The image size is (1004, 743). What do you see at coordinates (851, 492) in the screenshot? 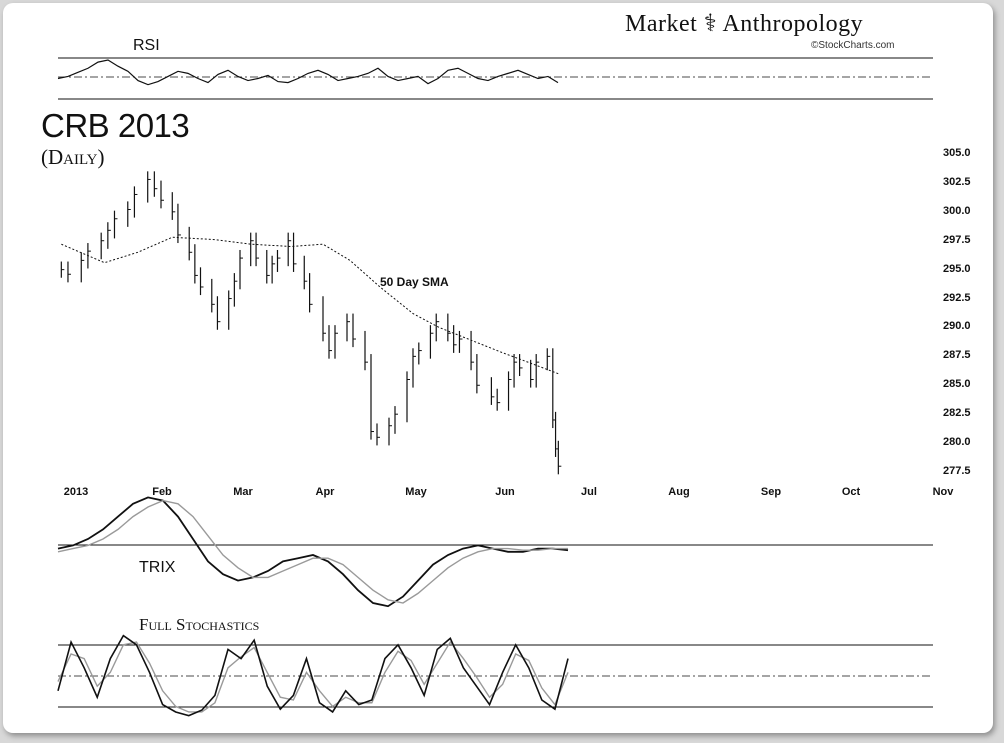
I see `x-tick-label: Oct` at bounding box center [851, 492].